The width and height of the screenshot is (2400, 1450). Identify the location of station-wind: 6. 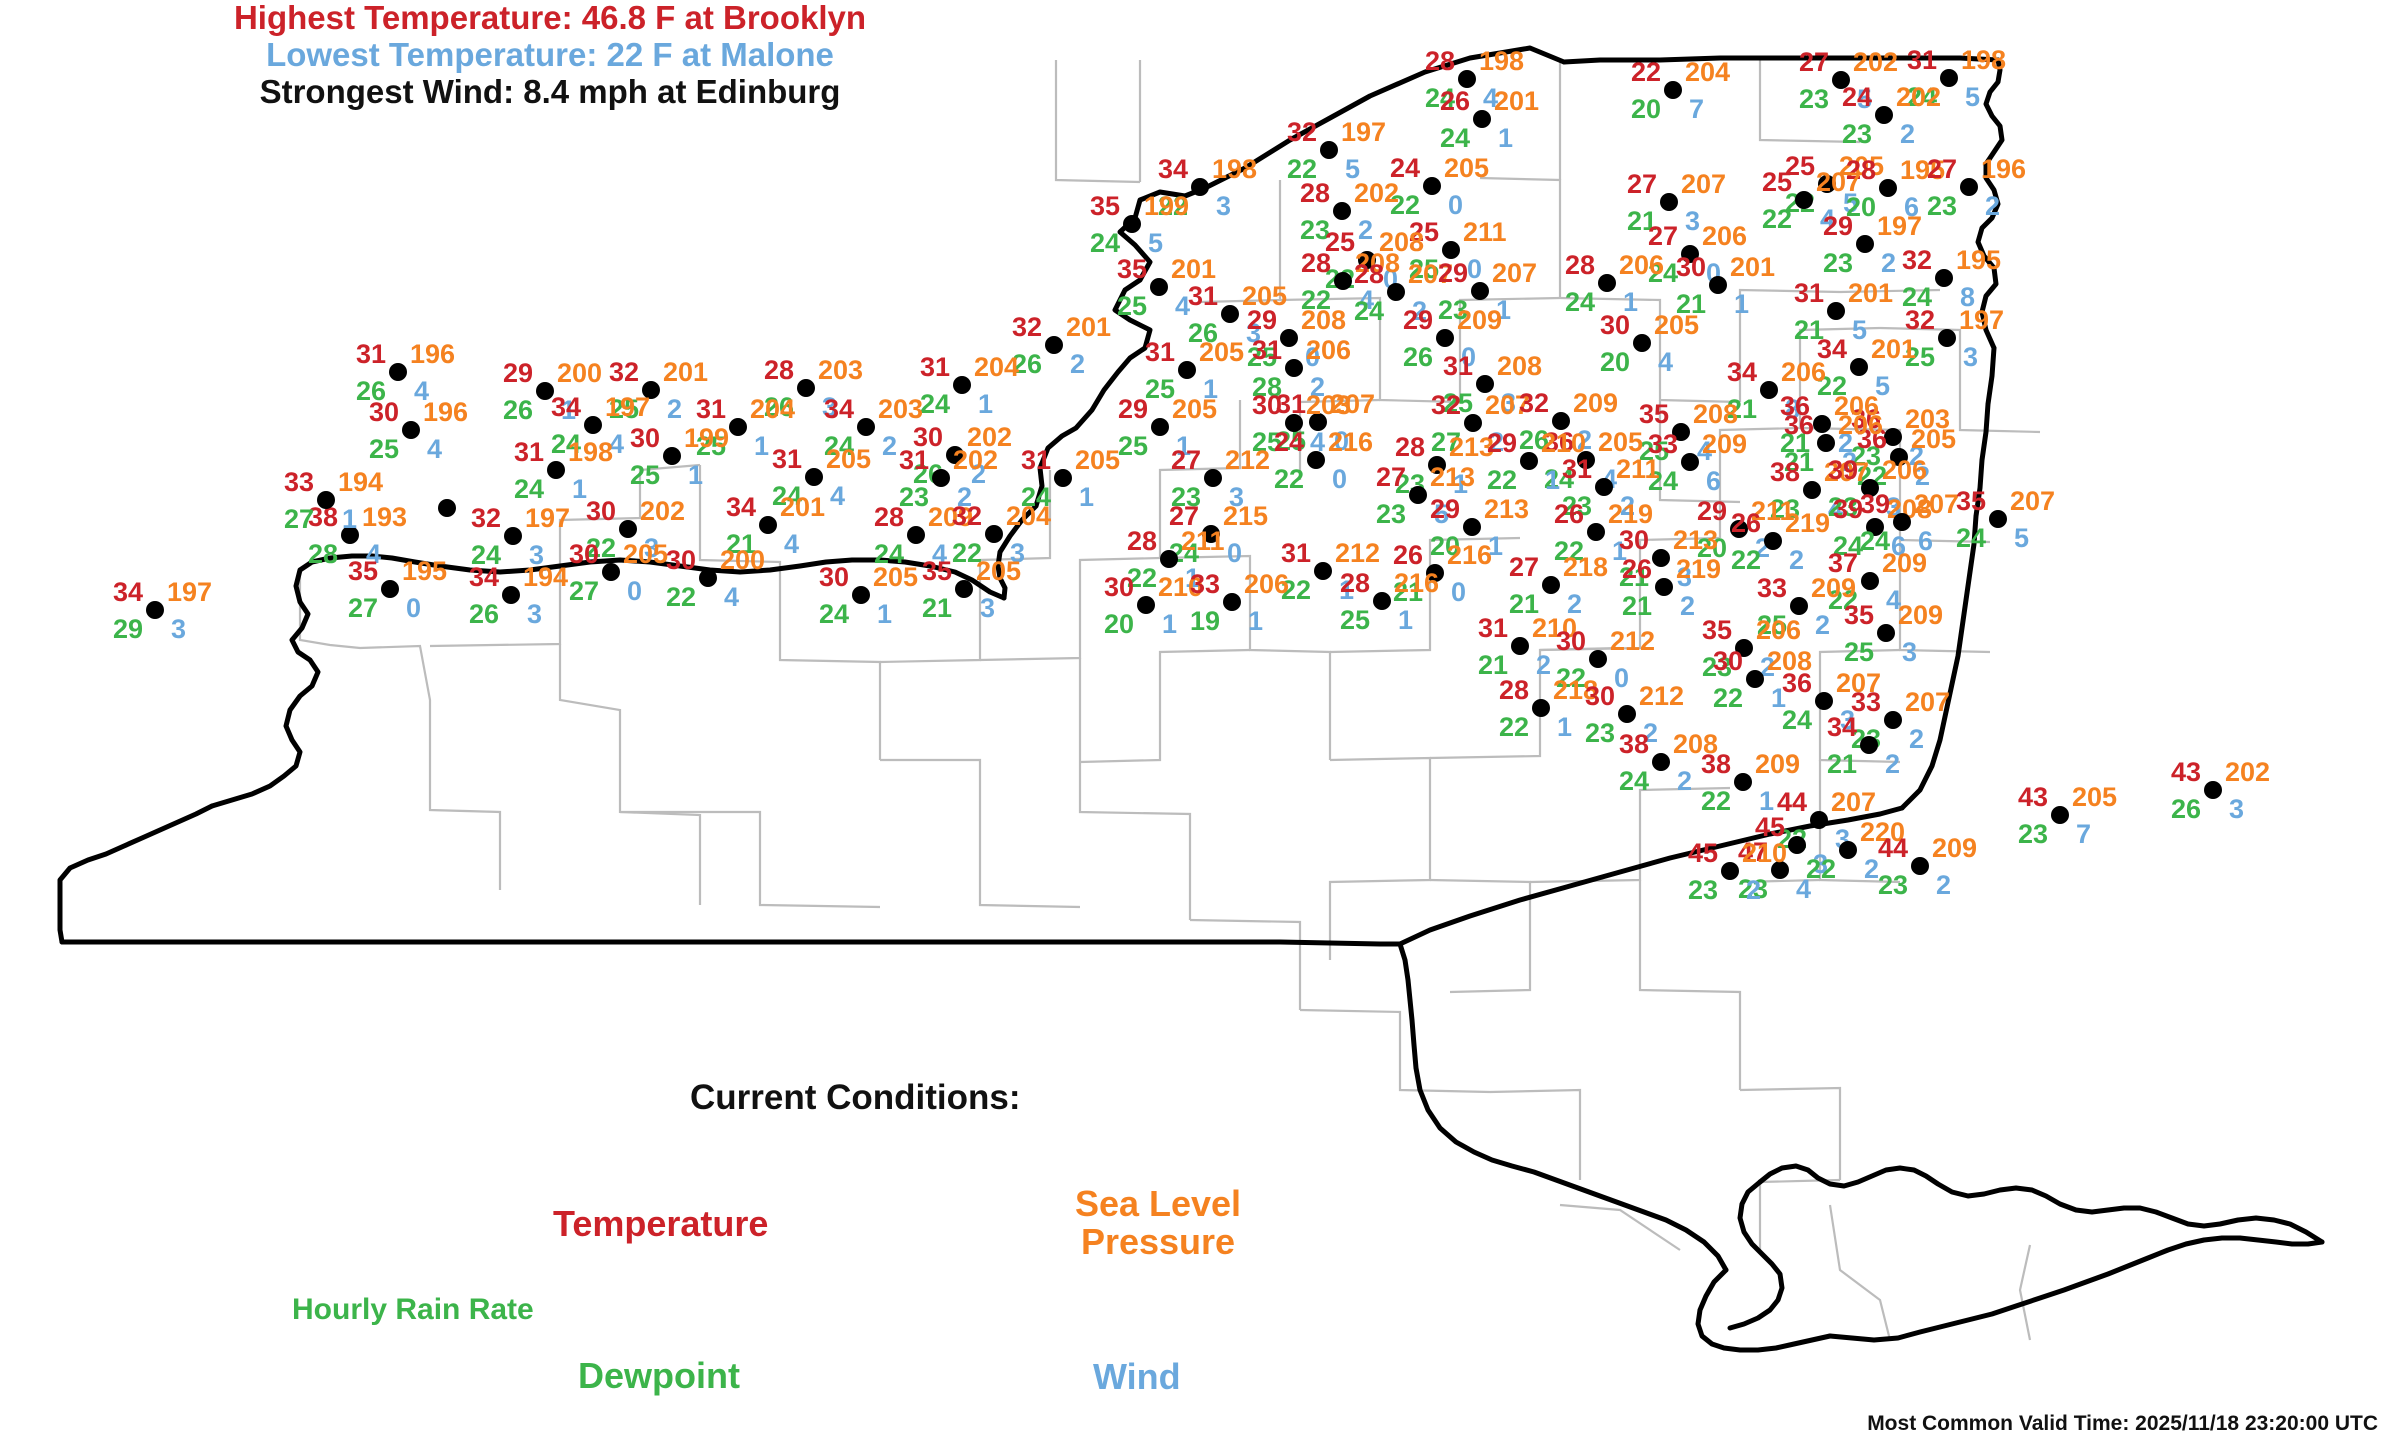
(1926, 541).